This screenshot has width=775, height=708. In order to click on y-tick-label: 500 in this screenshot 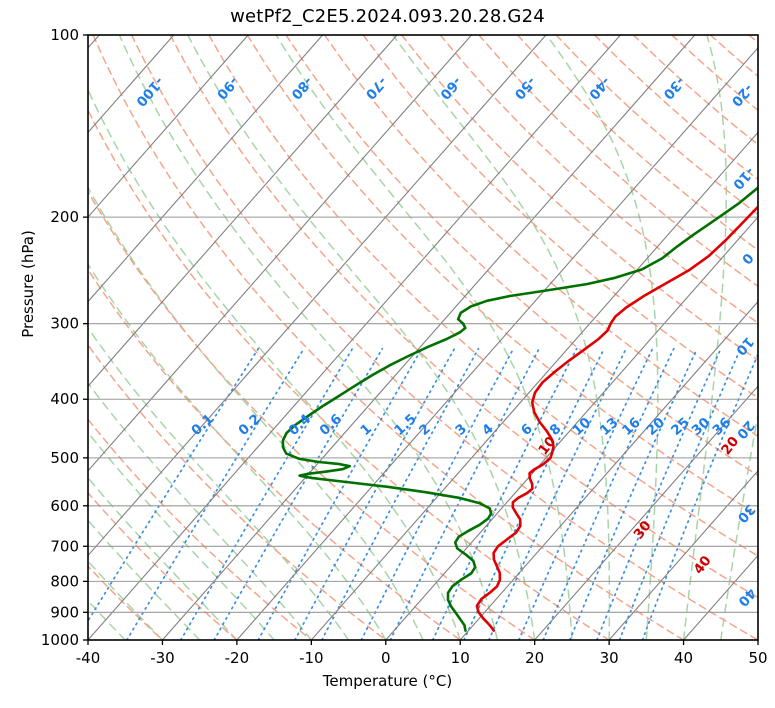, I will do `click(64, 458)`.